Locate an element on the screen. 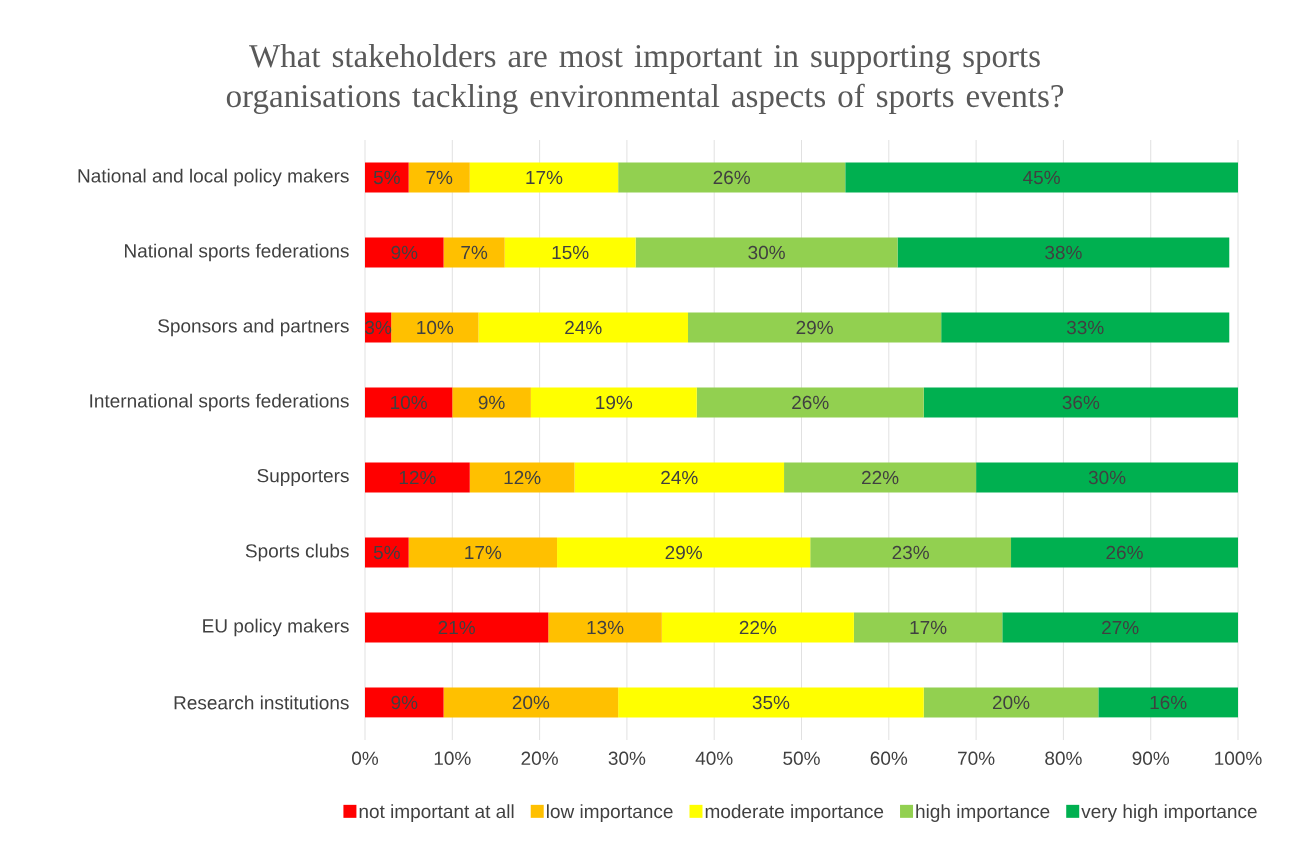 This screenshot has width=1290, height=868. legend-label: high importance is located at coordinates (983, 813).